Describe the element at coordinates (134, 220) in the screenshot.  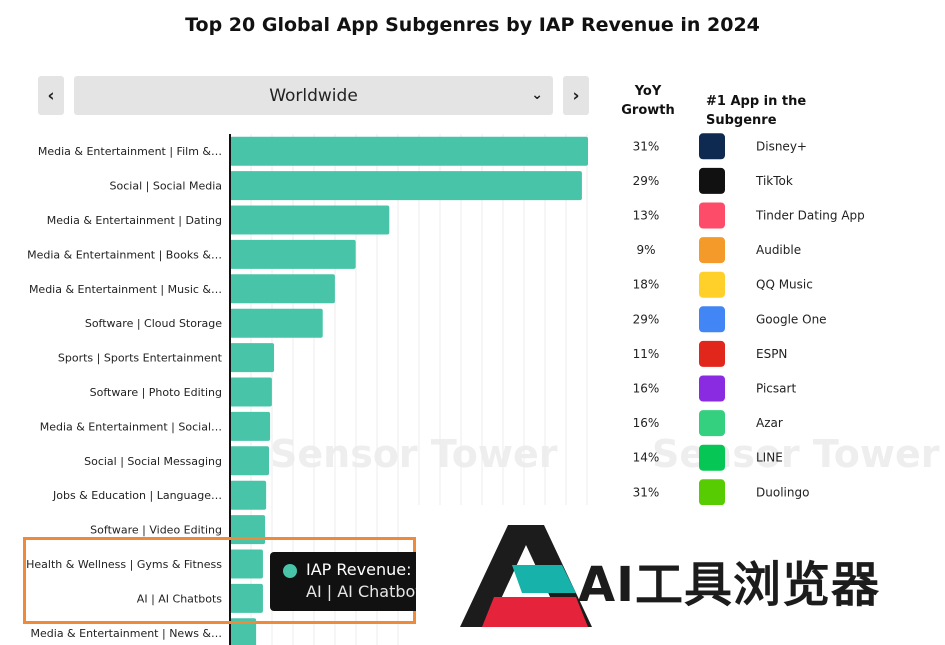
I see `category-label: Media & Entertainment | Dating` at that location.